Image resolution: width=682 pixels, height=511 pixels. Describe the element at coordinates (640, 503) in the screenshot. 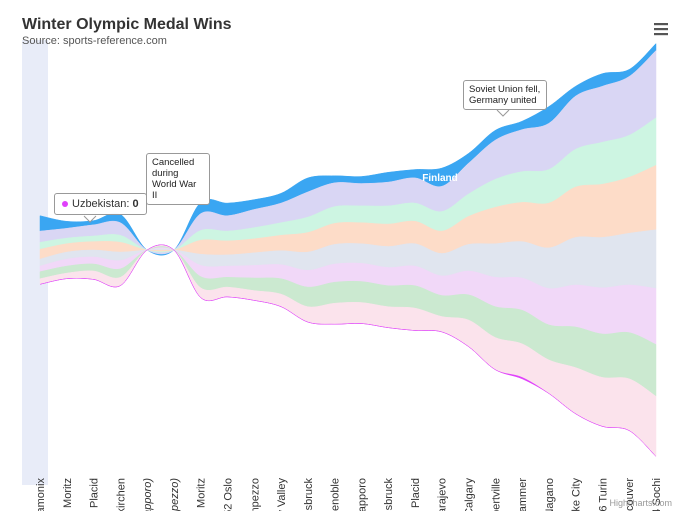

I see `credits: Highcharts.com` at that location.